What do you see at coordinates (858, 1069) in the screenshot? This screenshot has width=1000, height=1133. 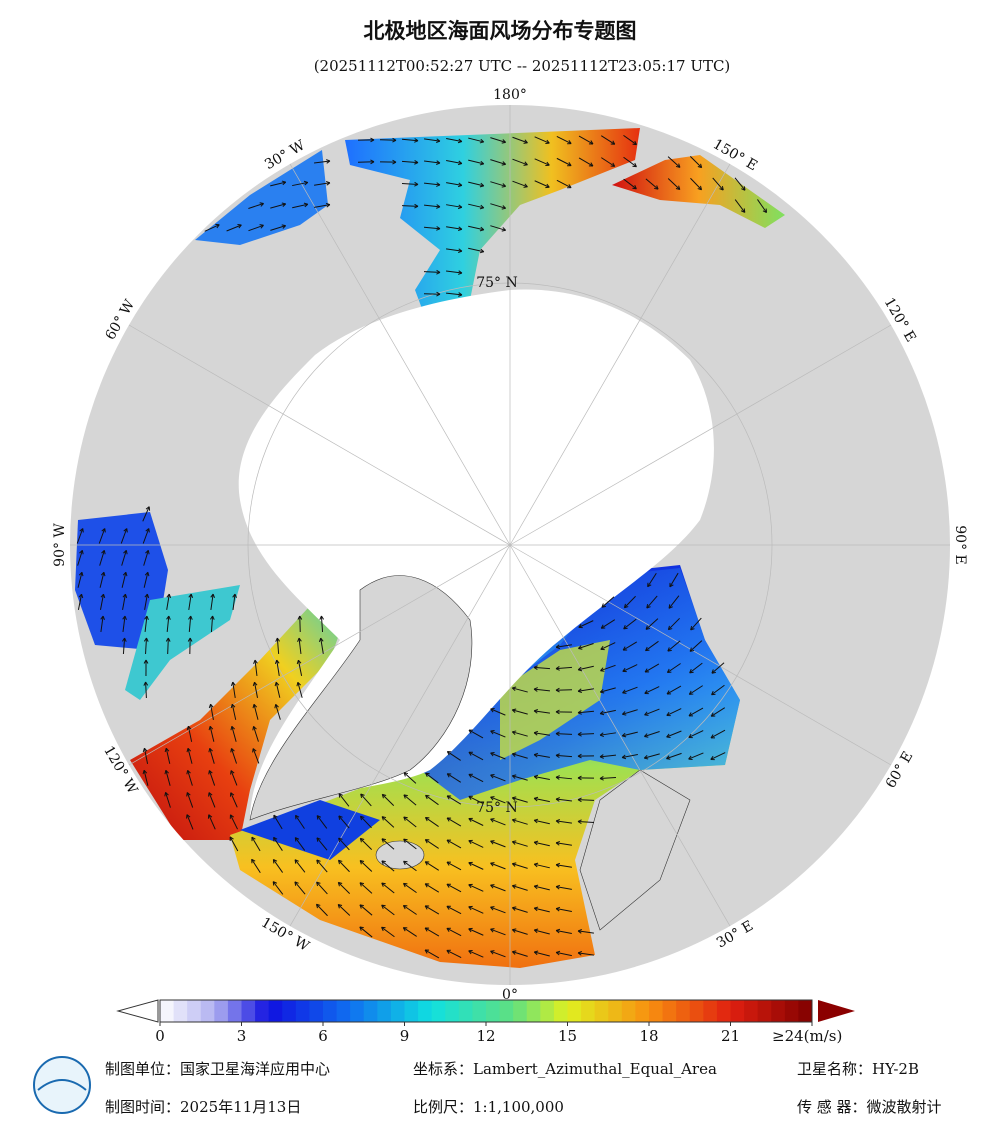 I see `footer-satellite: 卫星名称：HY-2B` at bounding box center [858, 1069].